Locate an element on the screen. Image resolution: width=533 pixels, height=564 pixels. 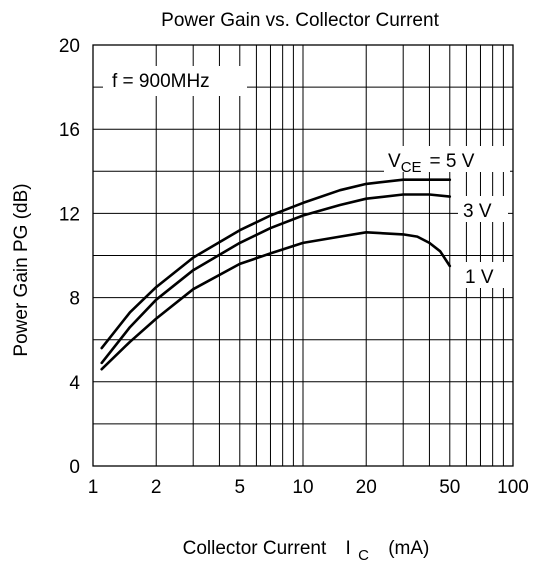
annotation-frequency: f = 900MHz is located at coordinates (161, 81).